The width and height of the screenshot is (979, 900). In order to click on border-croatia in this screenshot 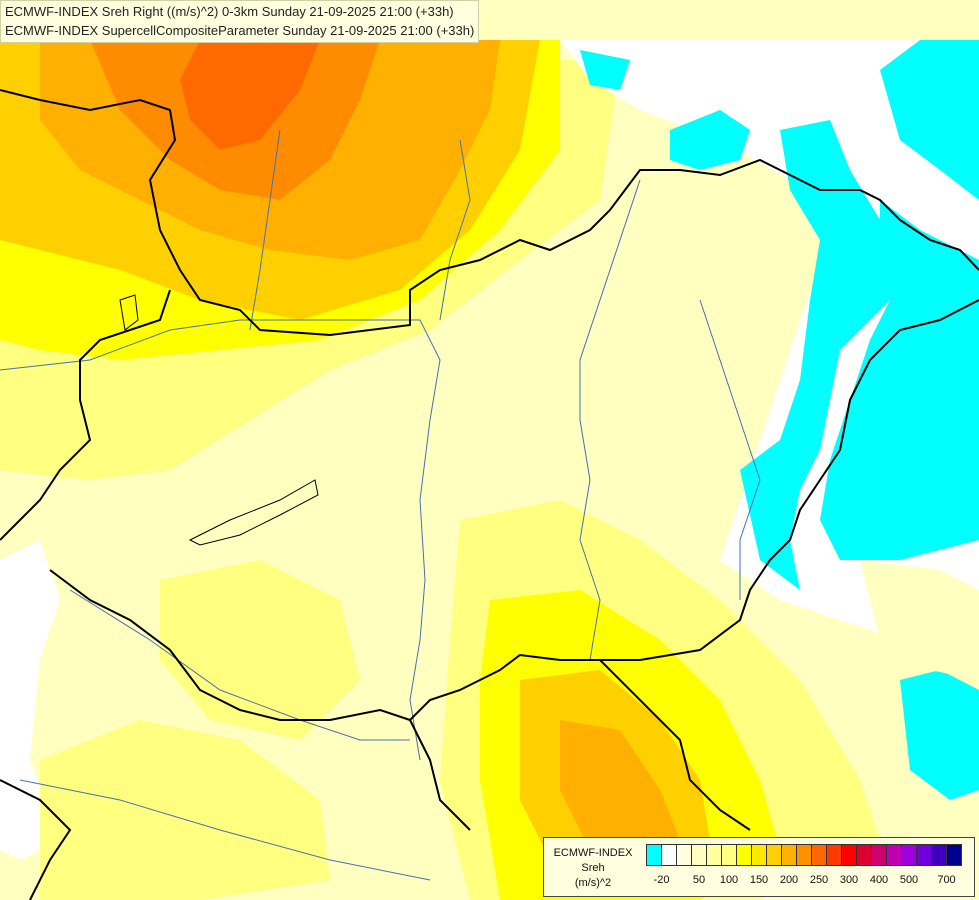, I will do `click(36, 839)`.